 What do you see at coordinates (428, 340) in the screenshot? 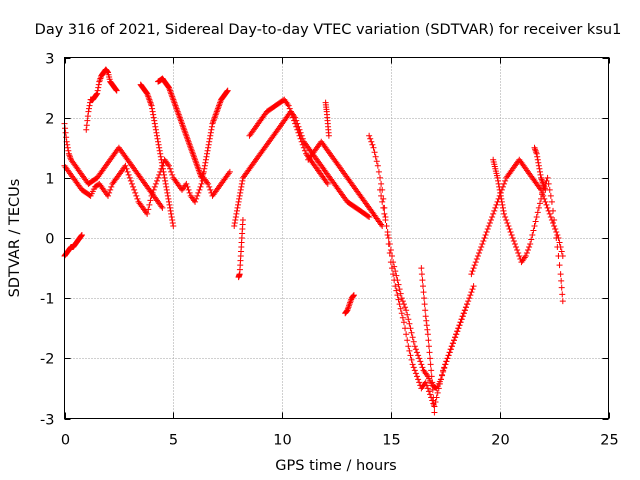
I see `series-track-o` at bounding box center [428, 340].